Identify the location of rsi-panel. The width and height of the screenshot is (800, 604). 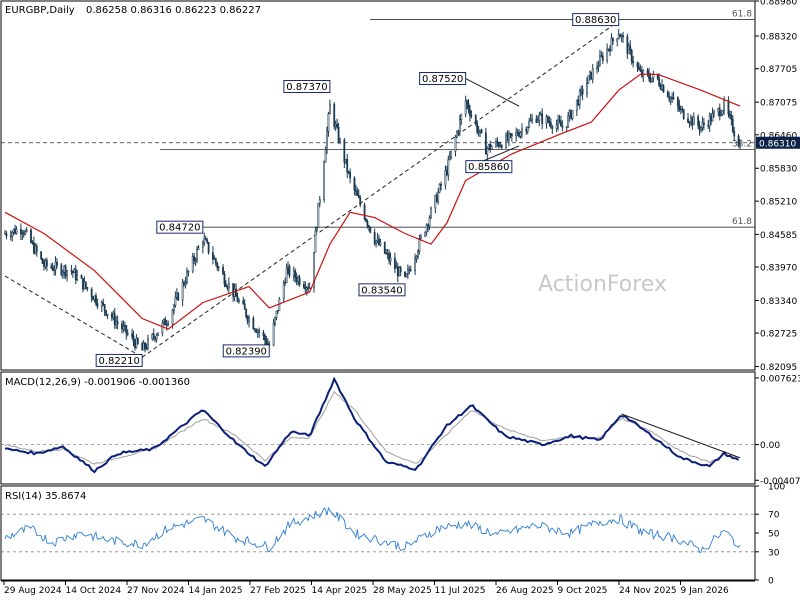
(378, 529).